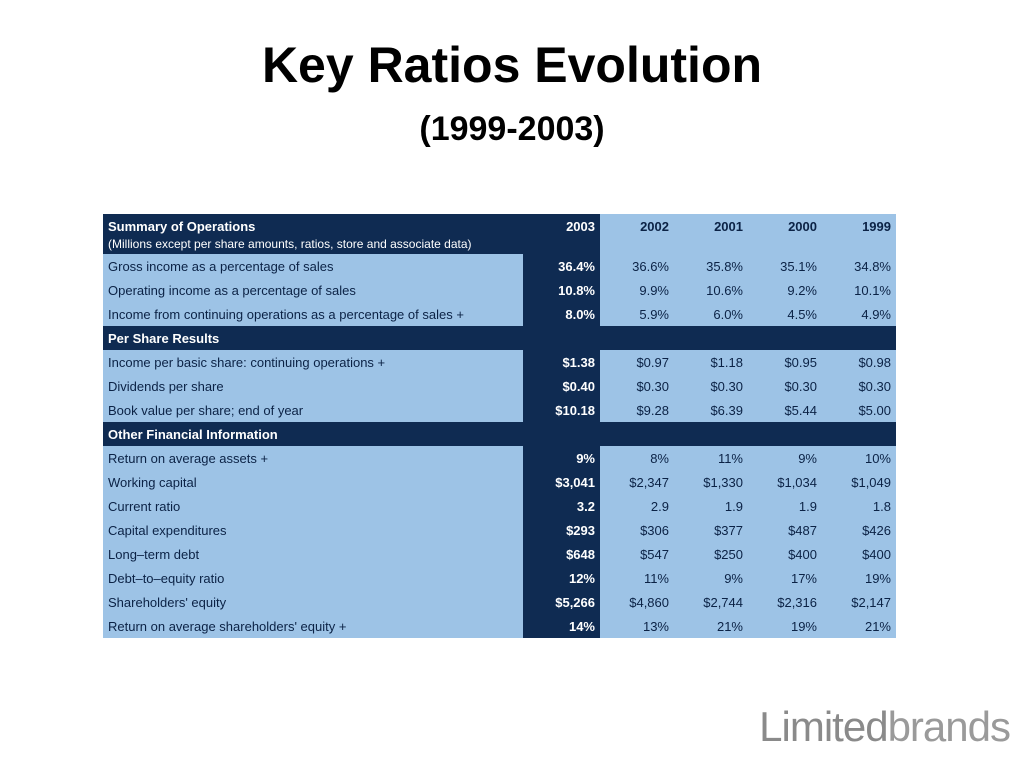 Image resolution: width=1024 pixels, height=768 pixels. What do you see at coordinates (313, 530) in the screenshot?
I see `row-label: Capital expenditures` at bounding box center [313, 530].